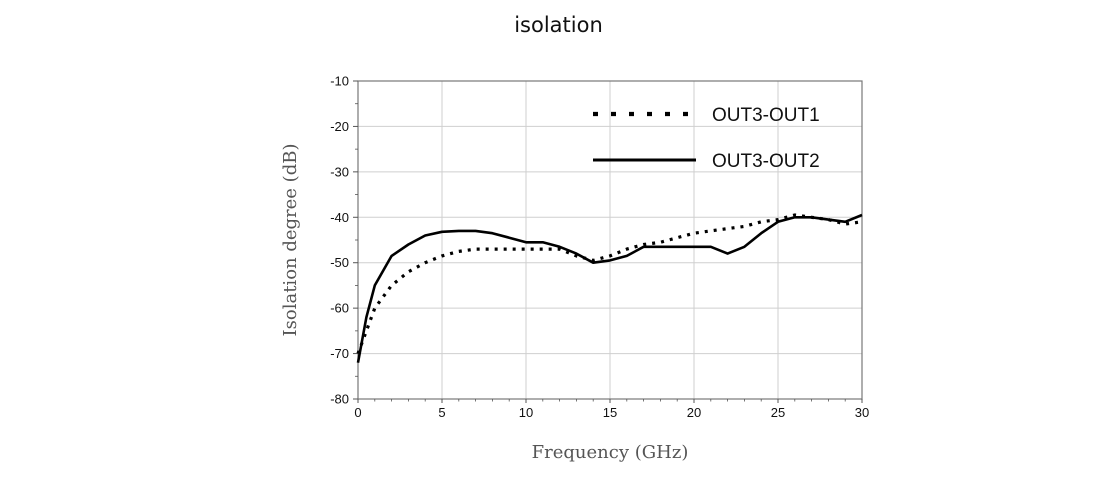  I want to click on y-tick-label: -10, so click(339, 81).